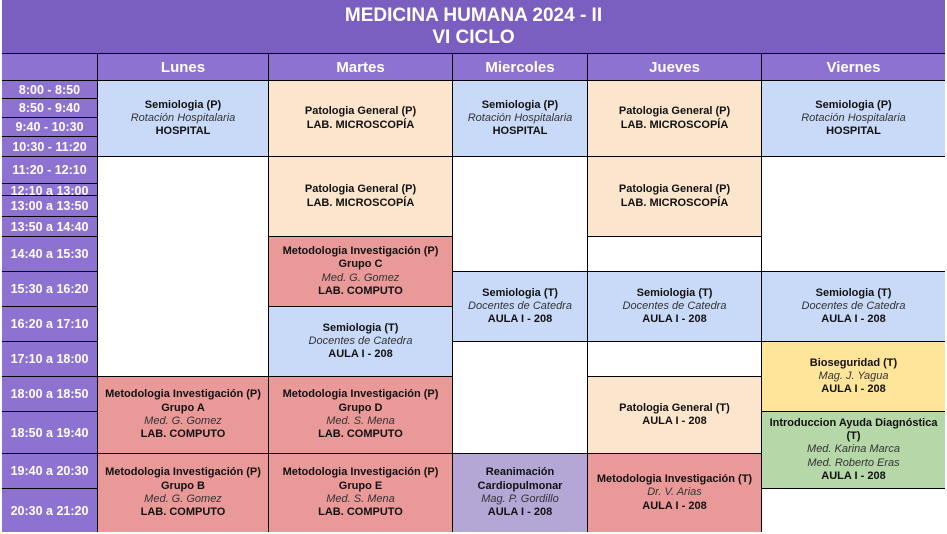 The image size is (947, 534). I want to click on time-slot: 10:30 - 11:20, so click(49, 146).